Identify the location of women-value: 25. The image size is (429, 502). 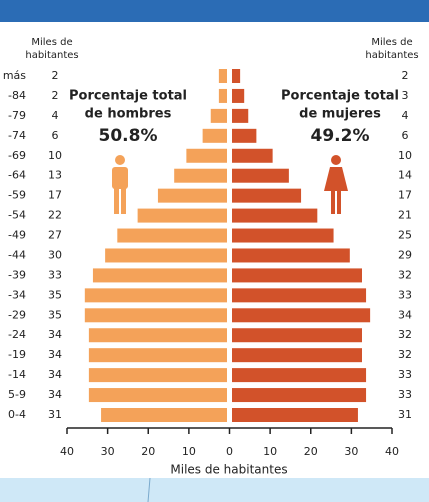
(405, 235).